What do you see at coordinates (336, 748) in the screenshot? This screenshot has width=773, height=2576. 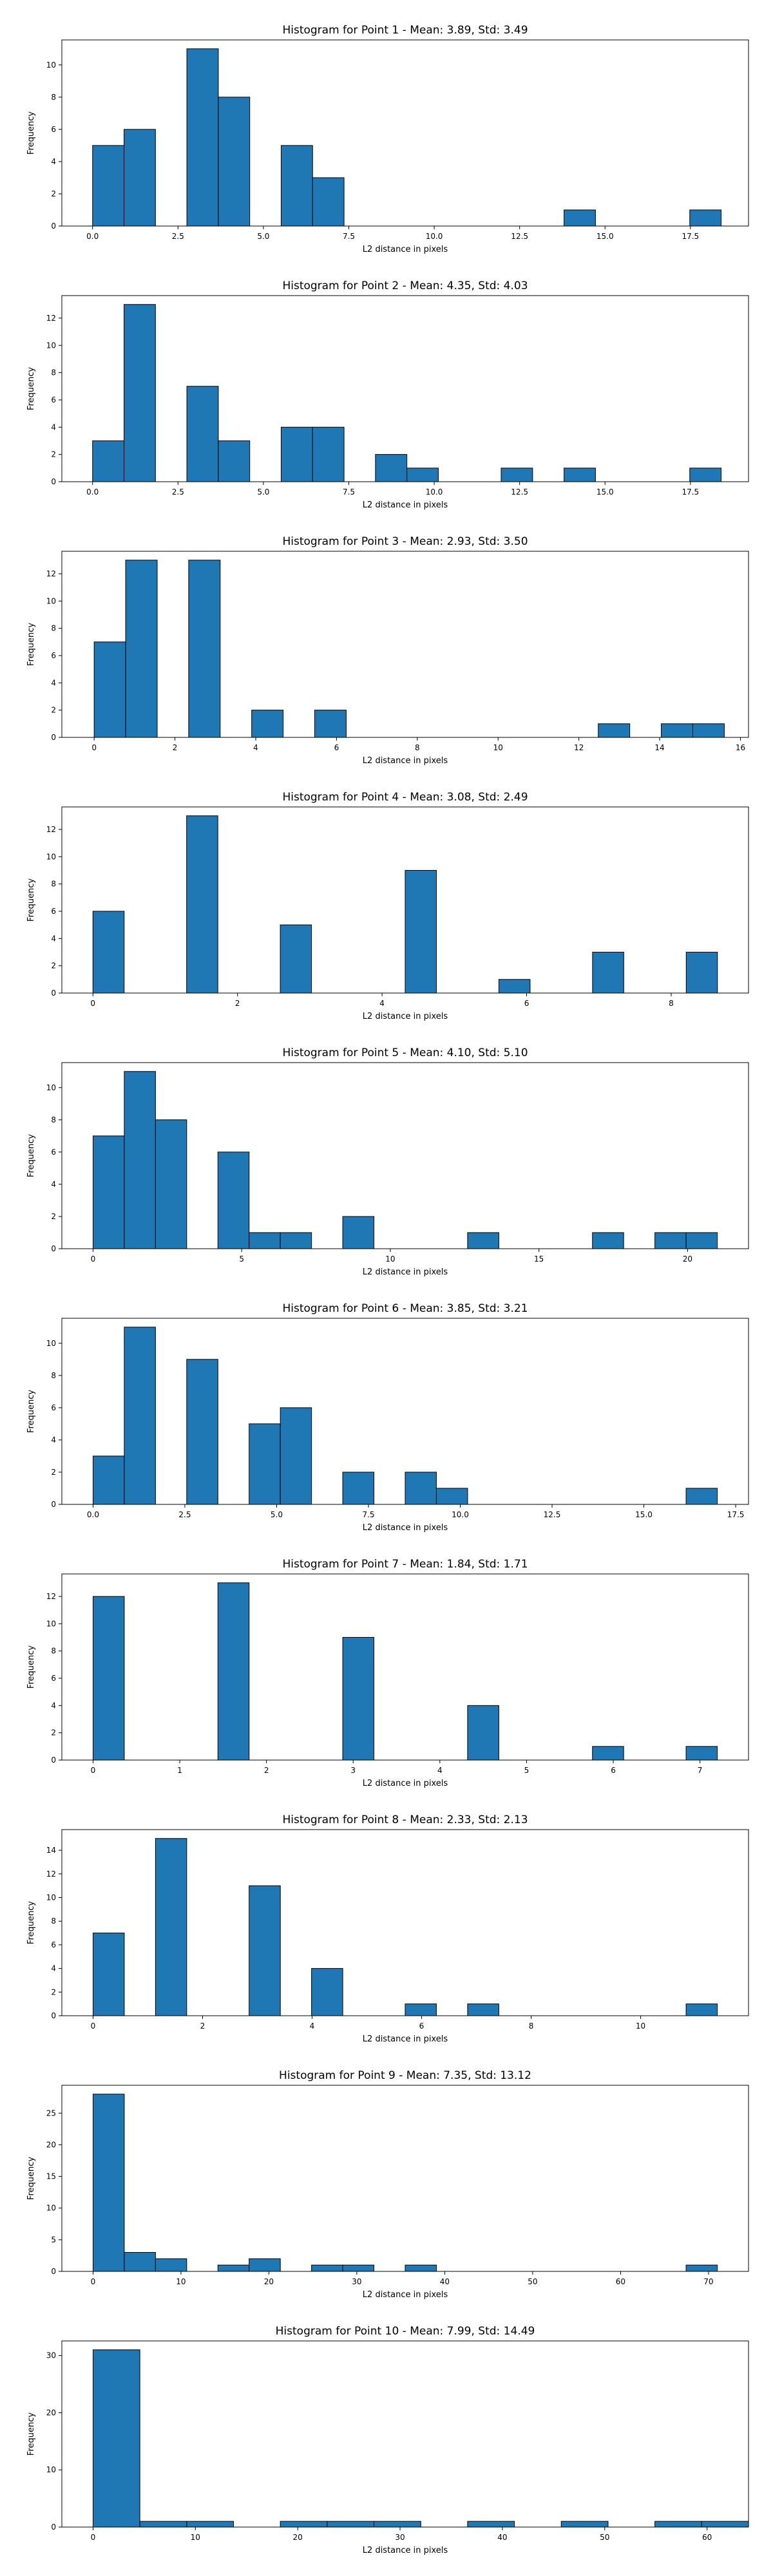 I see `x-tick-label: 6` at bounding box center [336, 748].